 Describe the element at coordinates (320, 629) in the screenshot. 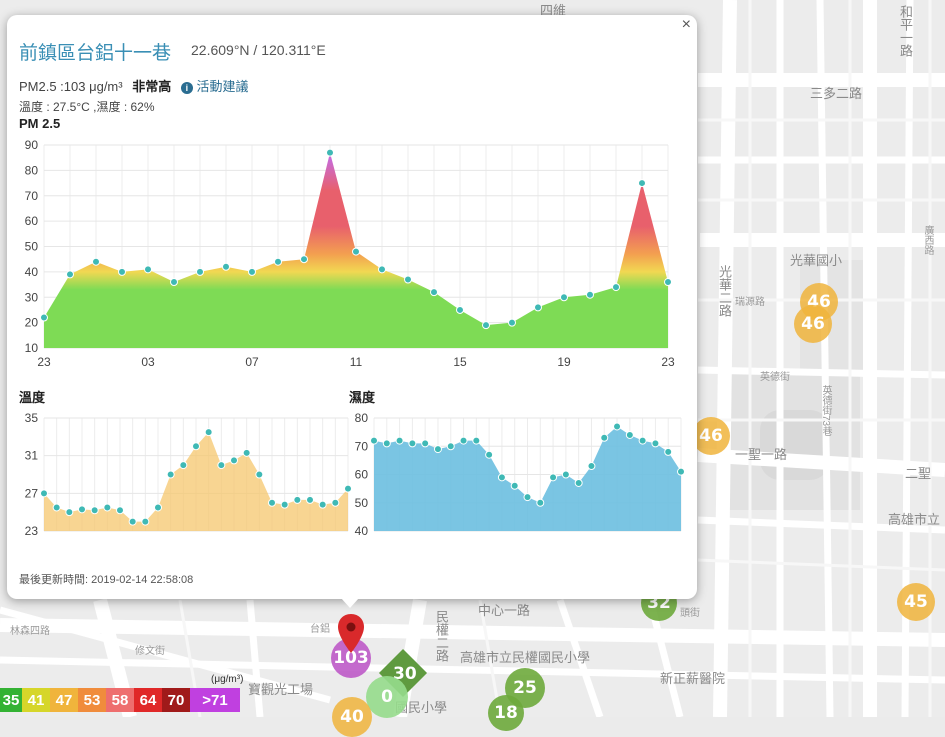

I see `map-label-tailv: 台鋁` at that location.